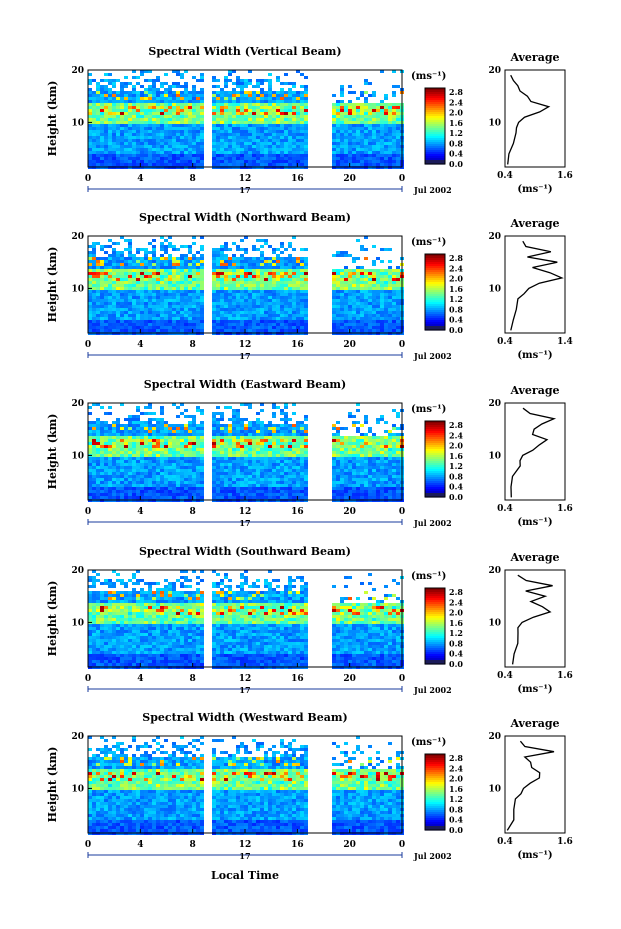 The image size is (621, 929). I want to click on colorbar-swatch, so click(435, 281).